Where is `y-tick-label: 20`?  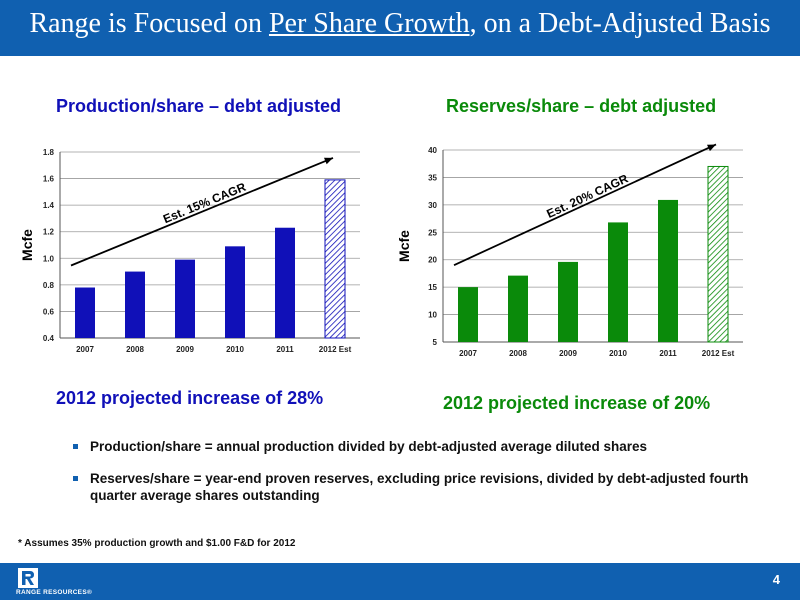 y-tick-label: 20 is located at coordinates (432, 260).